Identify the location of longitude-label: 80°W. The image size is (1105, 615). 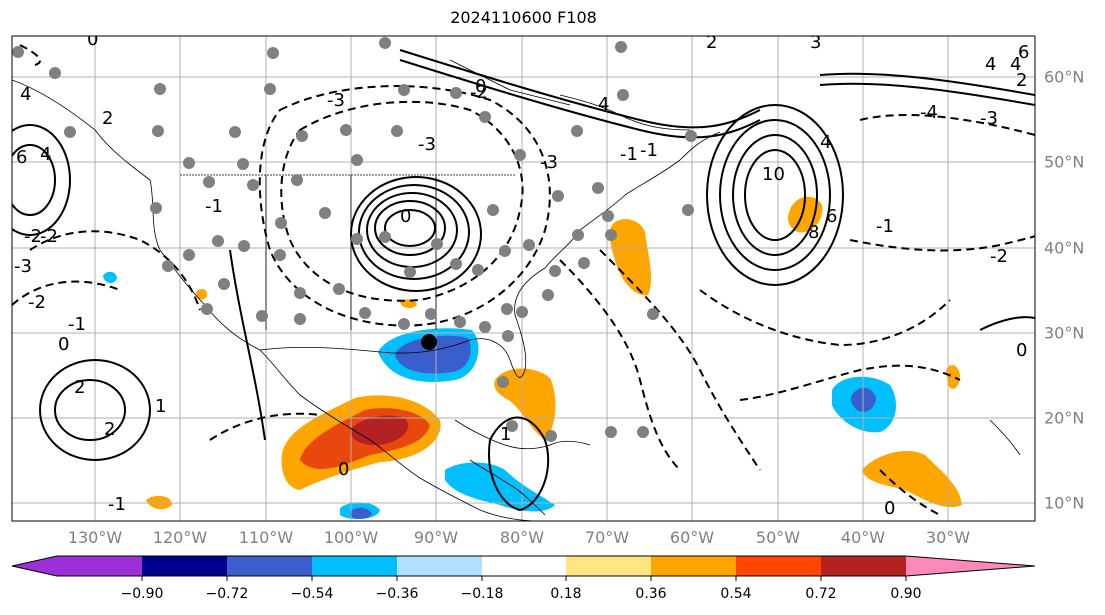
(522, 537).